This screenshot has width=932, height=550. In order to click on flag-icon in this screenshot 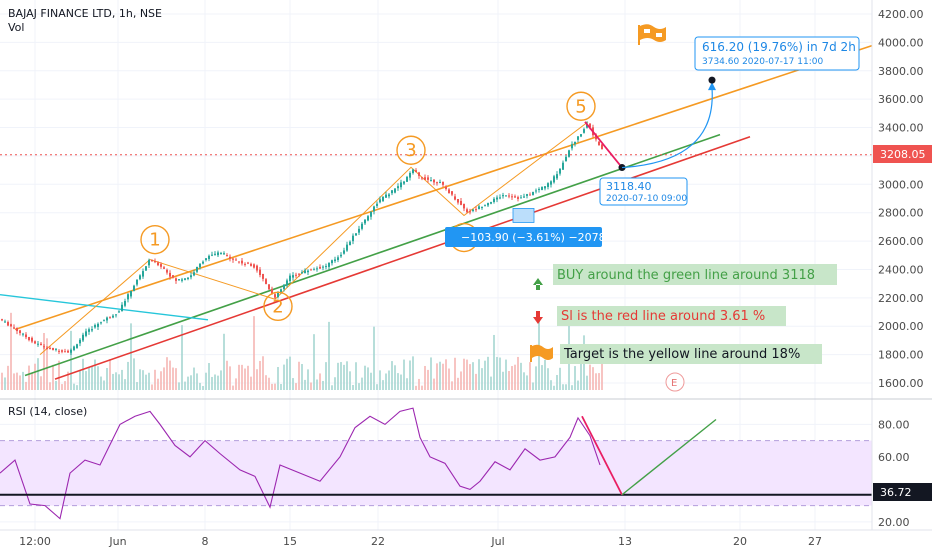, I will do `click(652, 34)`.